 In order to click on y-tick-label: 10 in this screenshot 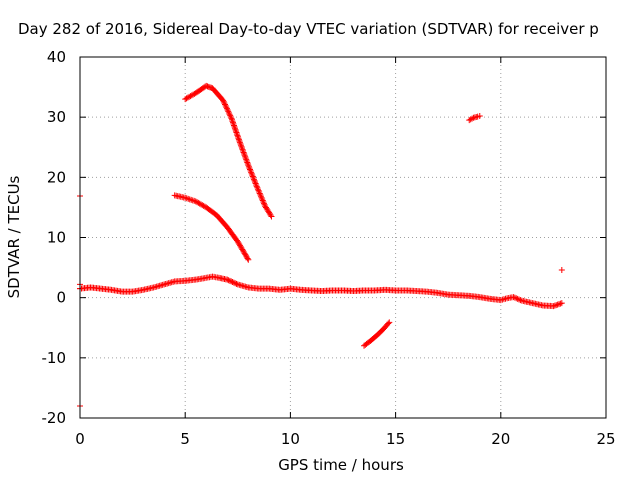, I will do `click(56, 238)`.